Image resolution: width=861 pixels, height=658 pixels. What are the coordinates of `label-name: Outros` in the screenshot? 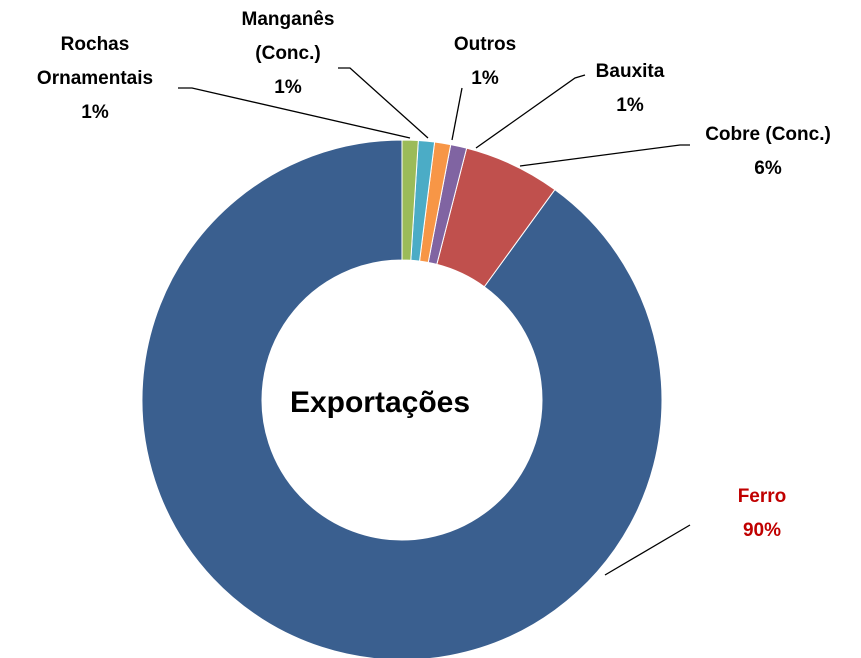 It's located at (485, 44).